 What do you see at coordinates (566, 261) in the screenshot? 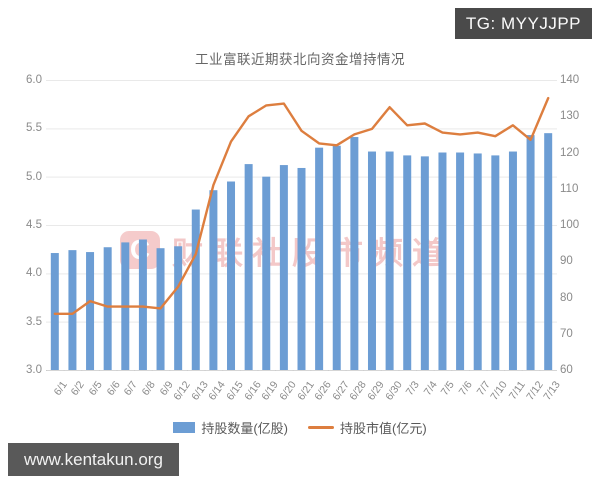
I see `y-axis-tick-label: 90` at bounding box center [566, 261].